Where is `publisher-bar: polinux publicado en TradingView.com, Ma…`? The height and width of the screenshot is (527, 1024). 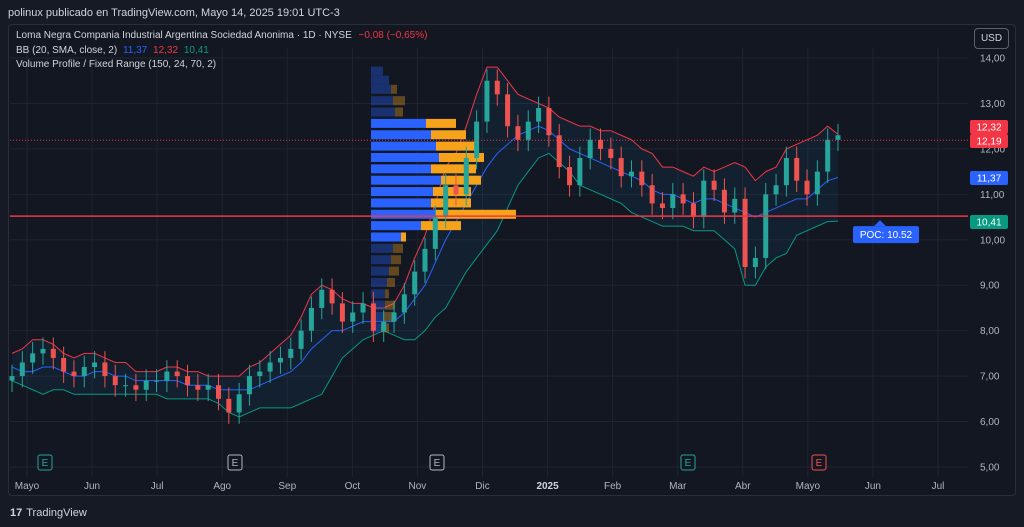
publisher-bar: polinux publicado en TradingView.com, Ma… is located at coordinates (512, 13).